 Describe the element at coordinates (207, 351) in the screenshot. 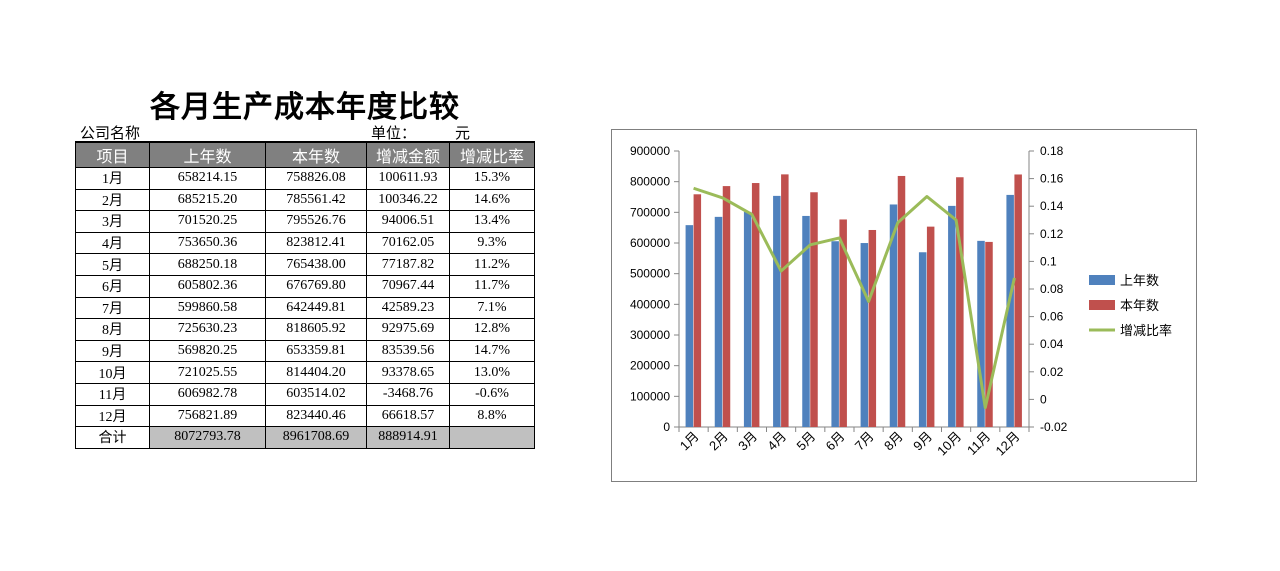

I see `table-cell: 569820.25` at that location.